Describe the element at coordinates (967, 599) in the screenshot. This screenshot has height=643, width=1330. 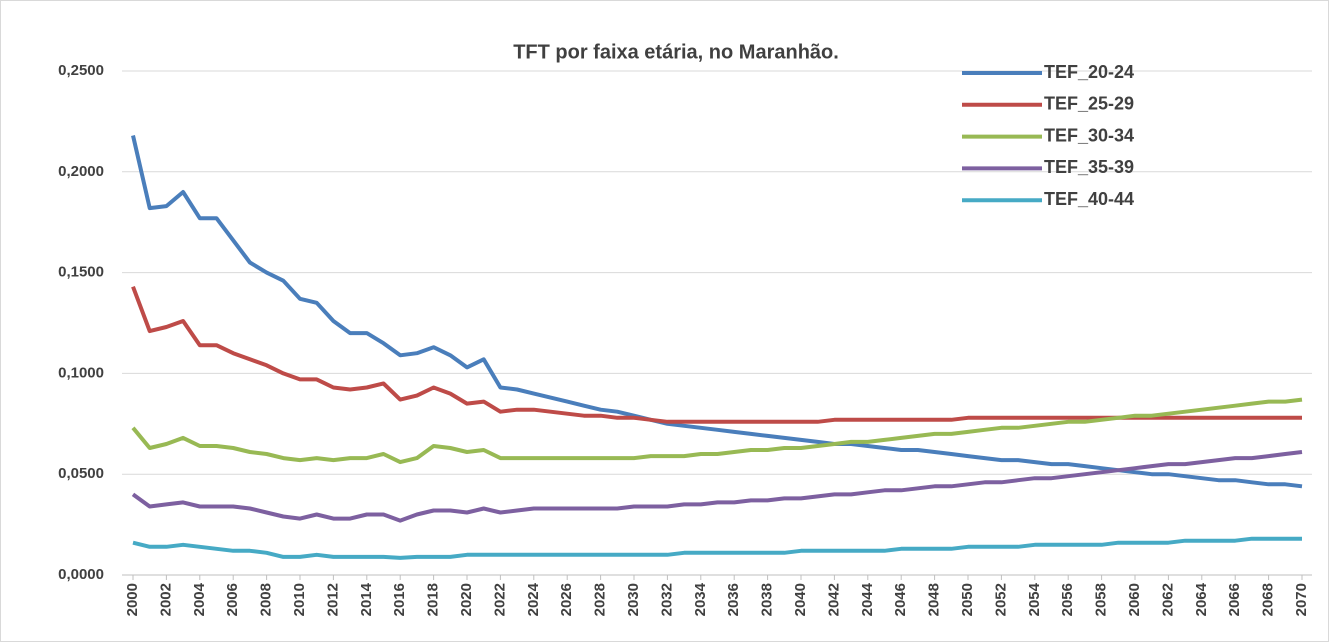
I see `x-tick-label: 2050` at that location.